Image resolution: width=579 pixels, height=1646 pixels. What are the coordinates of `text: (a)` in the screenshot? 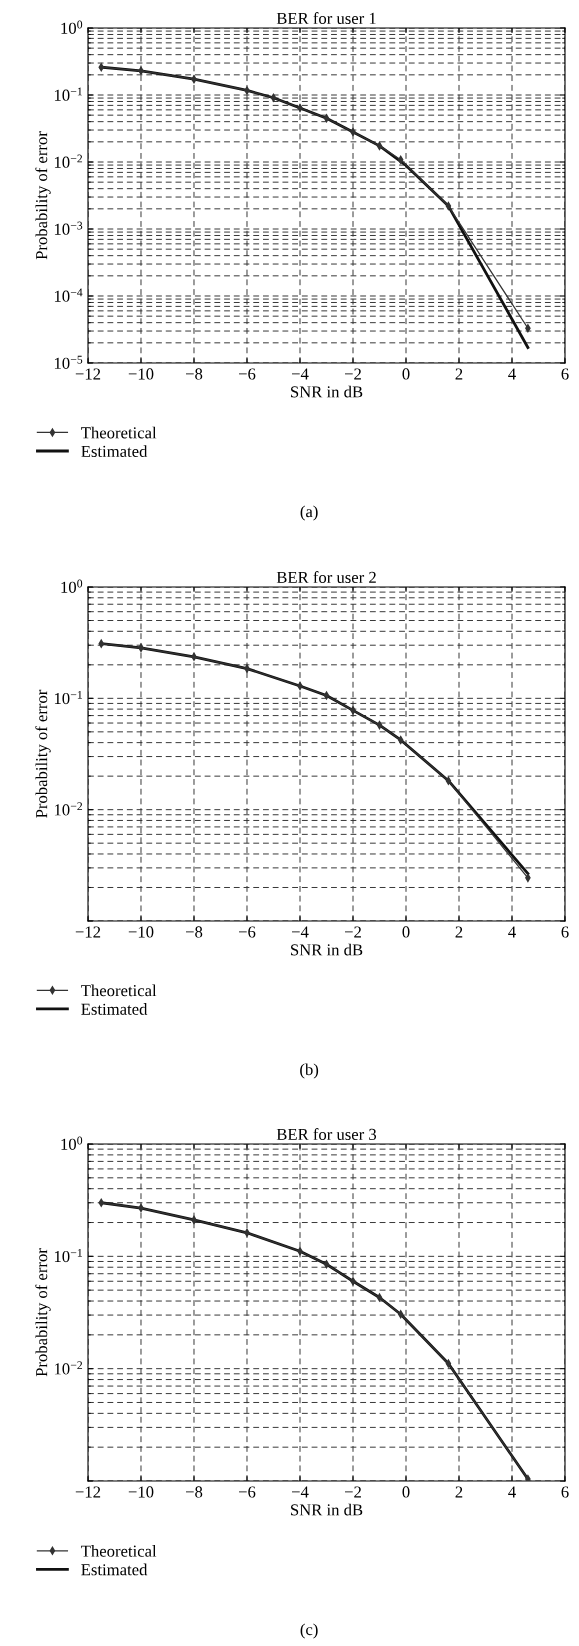 It's located at (309, 513).